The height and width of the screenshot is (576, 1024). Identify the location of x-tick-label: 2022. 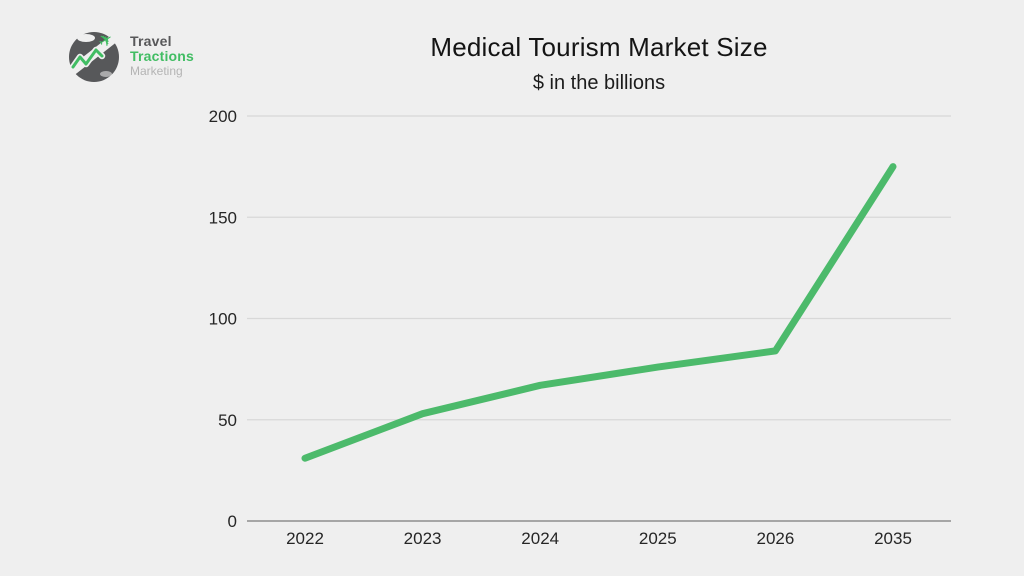
(305, 538).